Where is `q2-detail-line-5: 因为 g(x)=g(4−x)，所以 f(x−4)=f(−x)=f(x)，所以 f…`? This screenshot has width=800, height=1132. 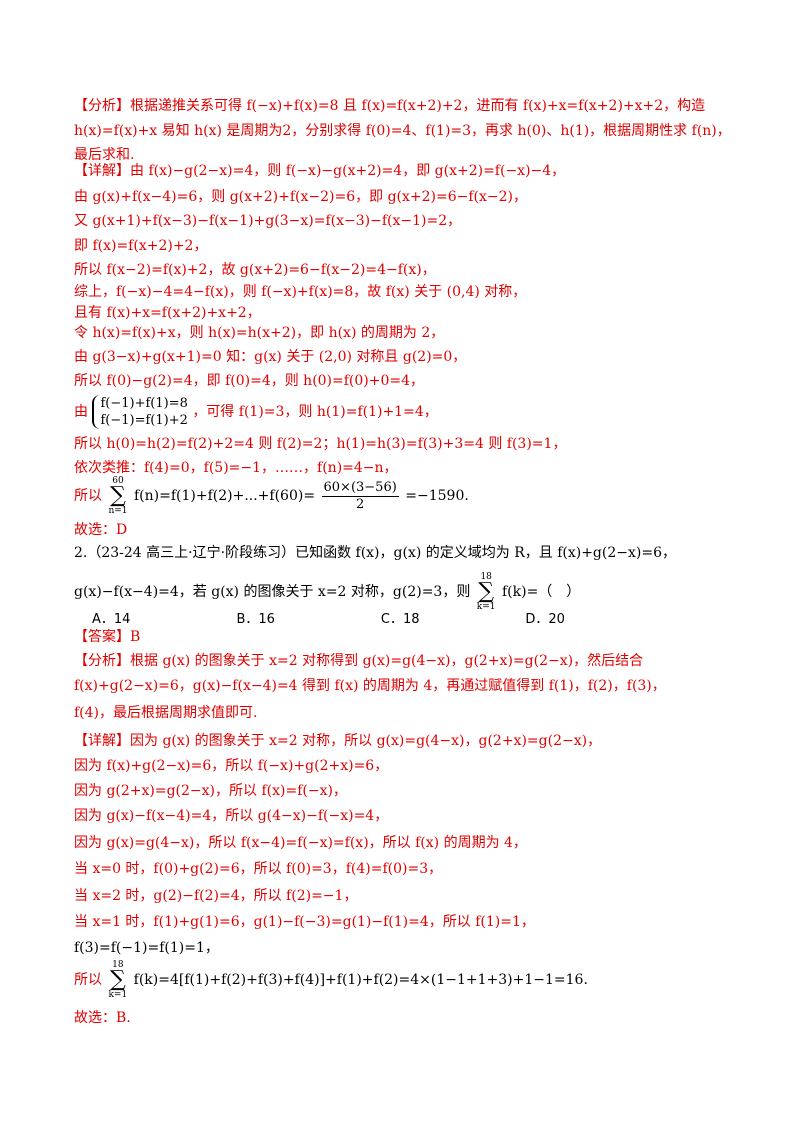 q2-detail-line-5: 因为 g(x)=g(4−x)，所以 f(x−4)=f(−x)=f(x)，所以 f… is located at coordinates (300, 843).